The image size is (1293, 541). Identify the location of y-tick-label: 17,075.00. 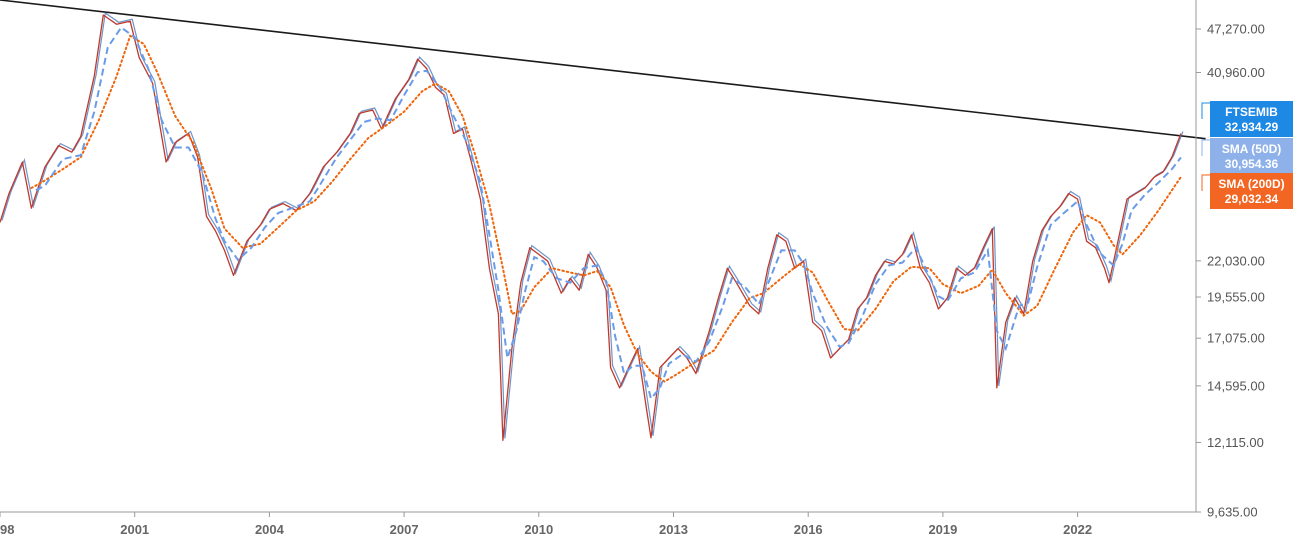
(1236, 338).